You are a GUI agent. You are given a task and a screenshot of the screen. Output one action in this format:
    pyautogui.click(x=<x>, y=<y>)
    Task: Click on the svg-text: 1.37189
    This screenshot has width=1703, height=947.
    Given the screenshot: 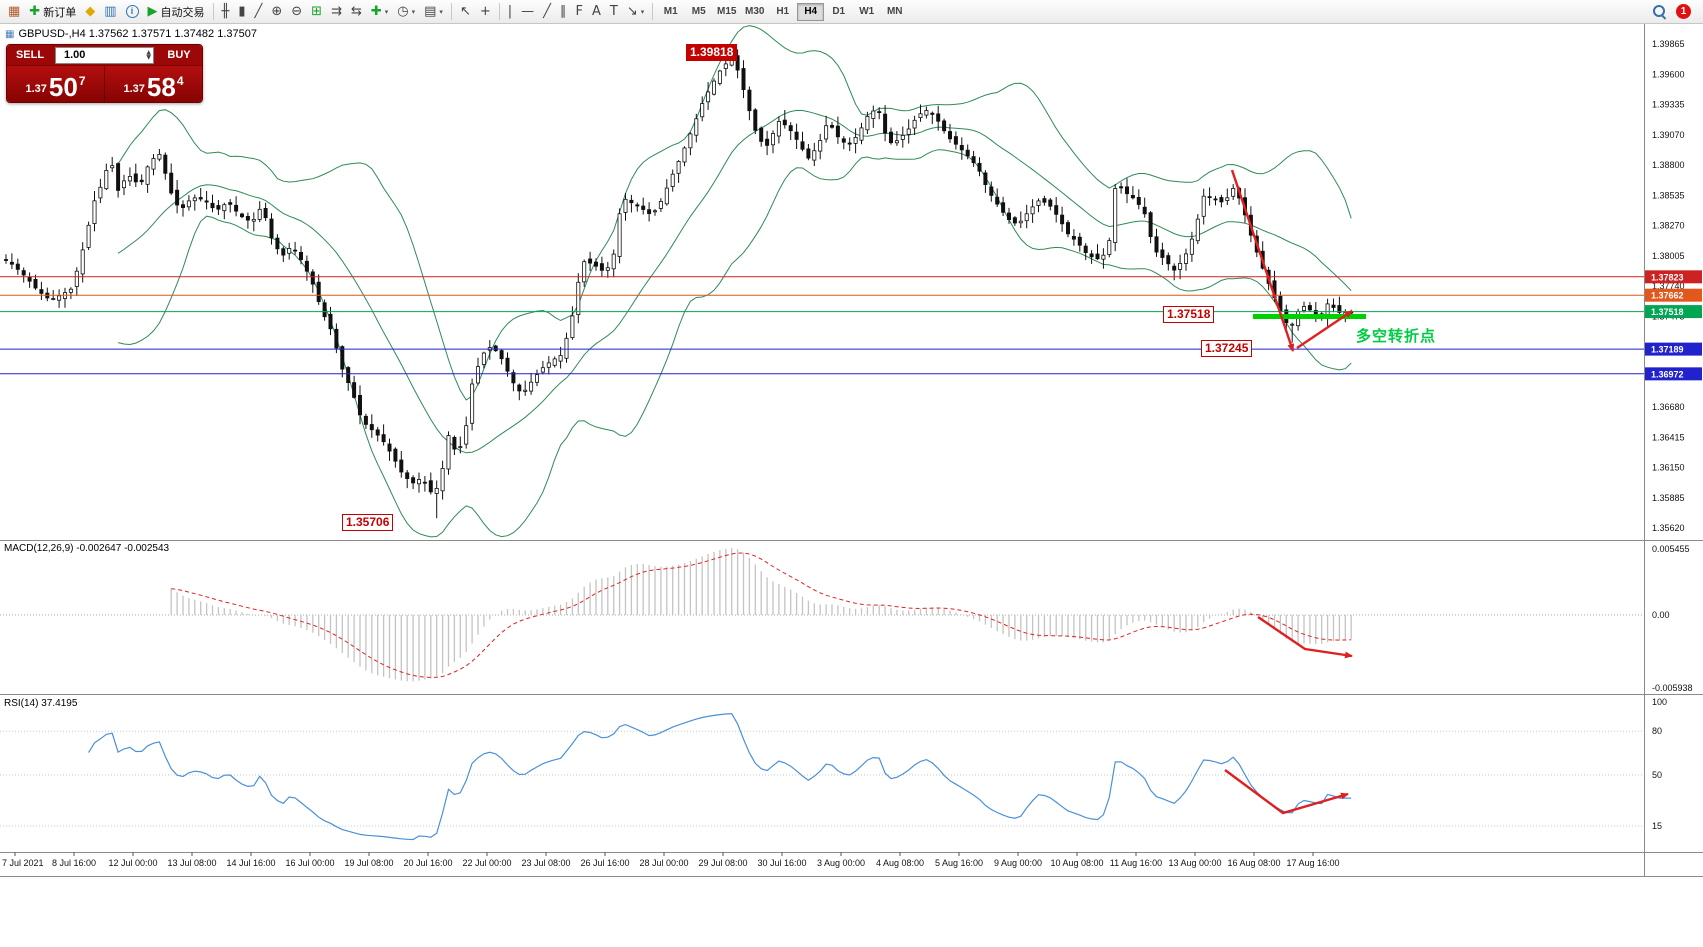 What is the action you would take?
    pyautogui.click(x=1667, y=350)
    